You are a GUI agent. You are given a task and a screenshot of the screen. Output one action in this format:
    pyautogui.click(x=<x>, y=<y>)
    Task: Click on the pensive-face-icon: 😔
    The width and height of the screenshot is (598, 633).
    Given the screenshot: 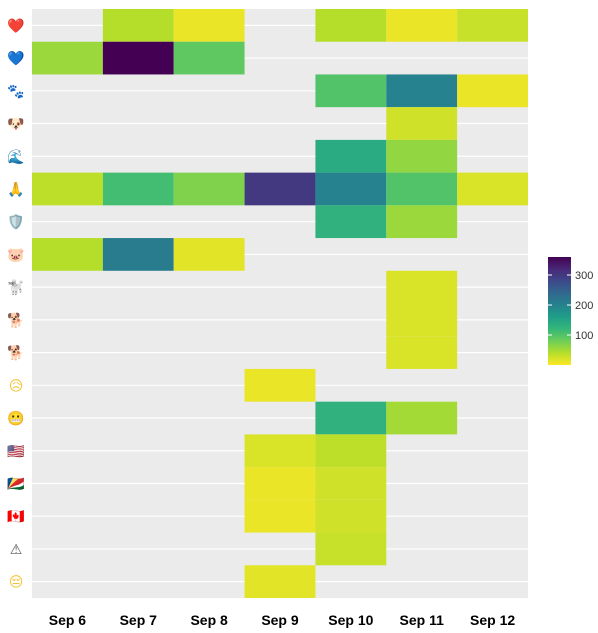 What is the action you would take?
    pyautogui.click(x=16, y=583)
    